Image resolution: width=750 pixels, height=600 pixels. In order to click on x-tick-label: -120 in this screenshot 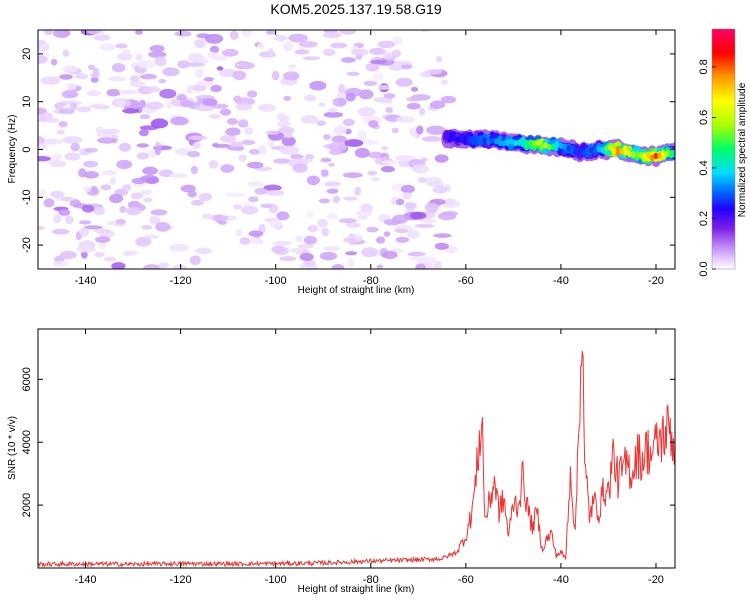, I will do `click(181, 580)`.